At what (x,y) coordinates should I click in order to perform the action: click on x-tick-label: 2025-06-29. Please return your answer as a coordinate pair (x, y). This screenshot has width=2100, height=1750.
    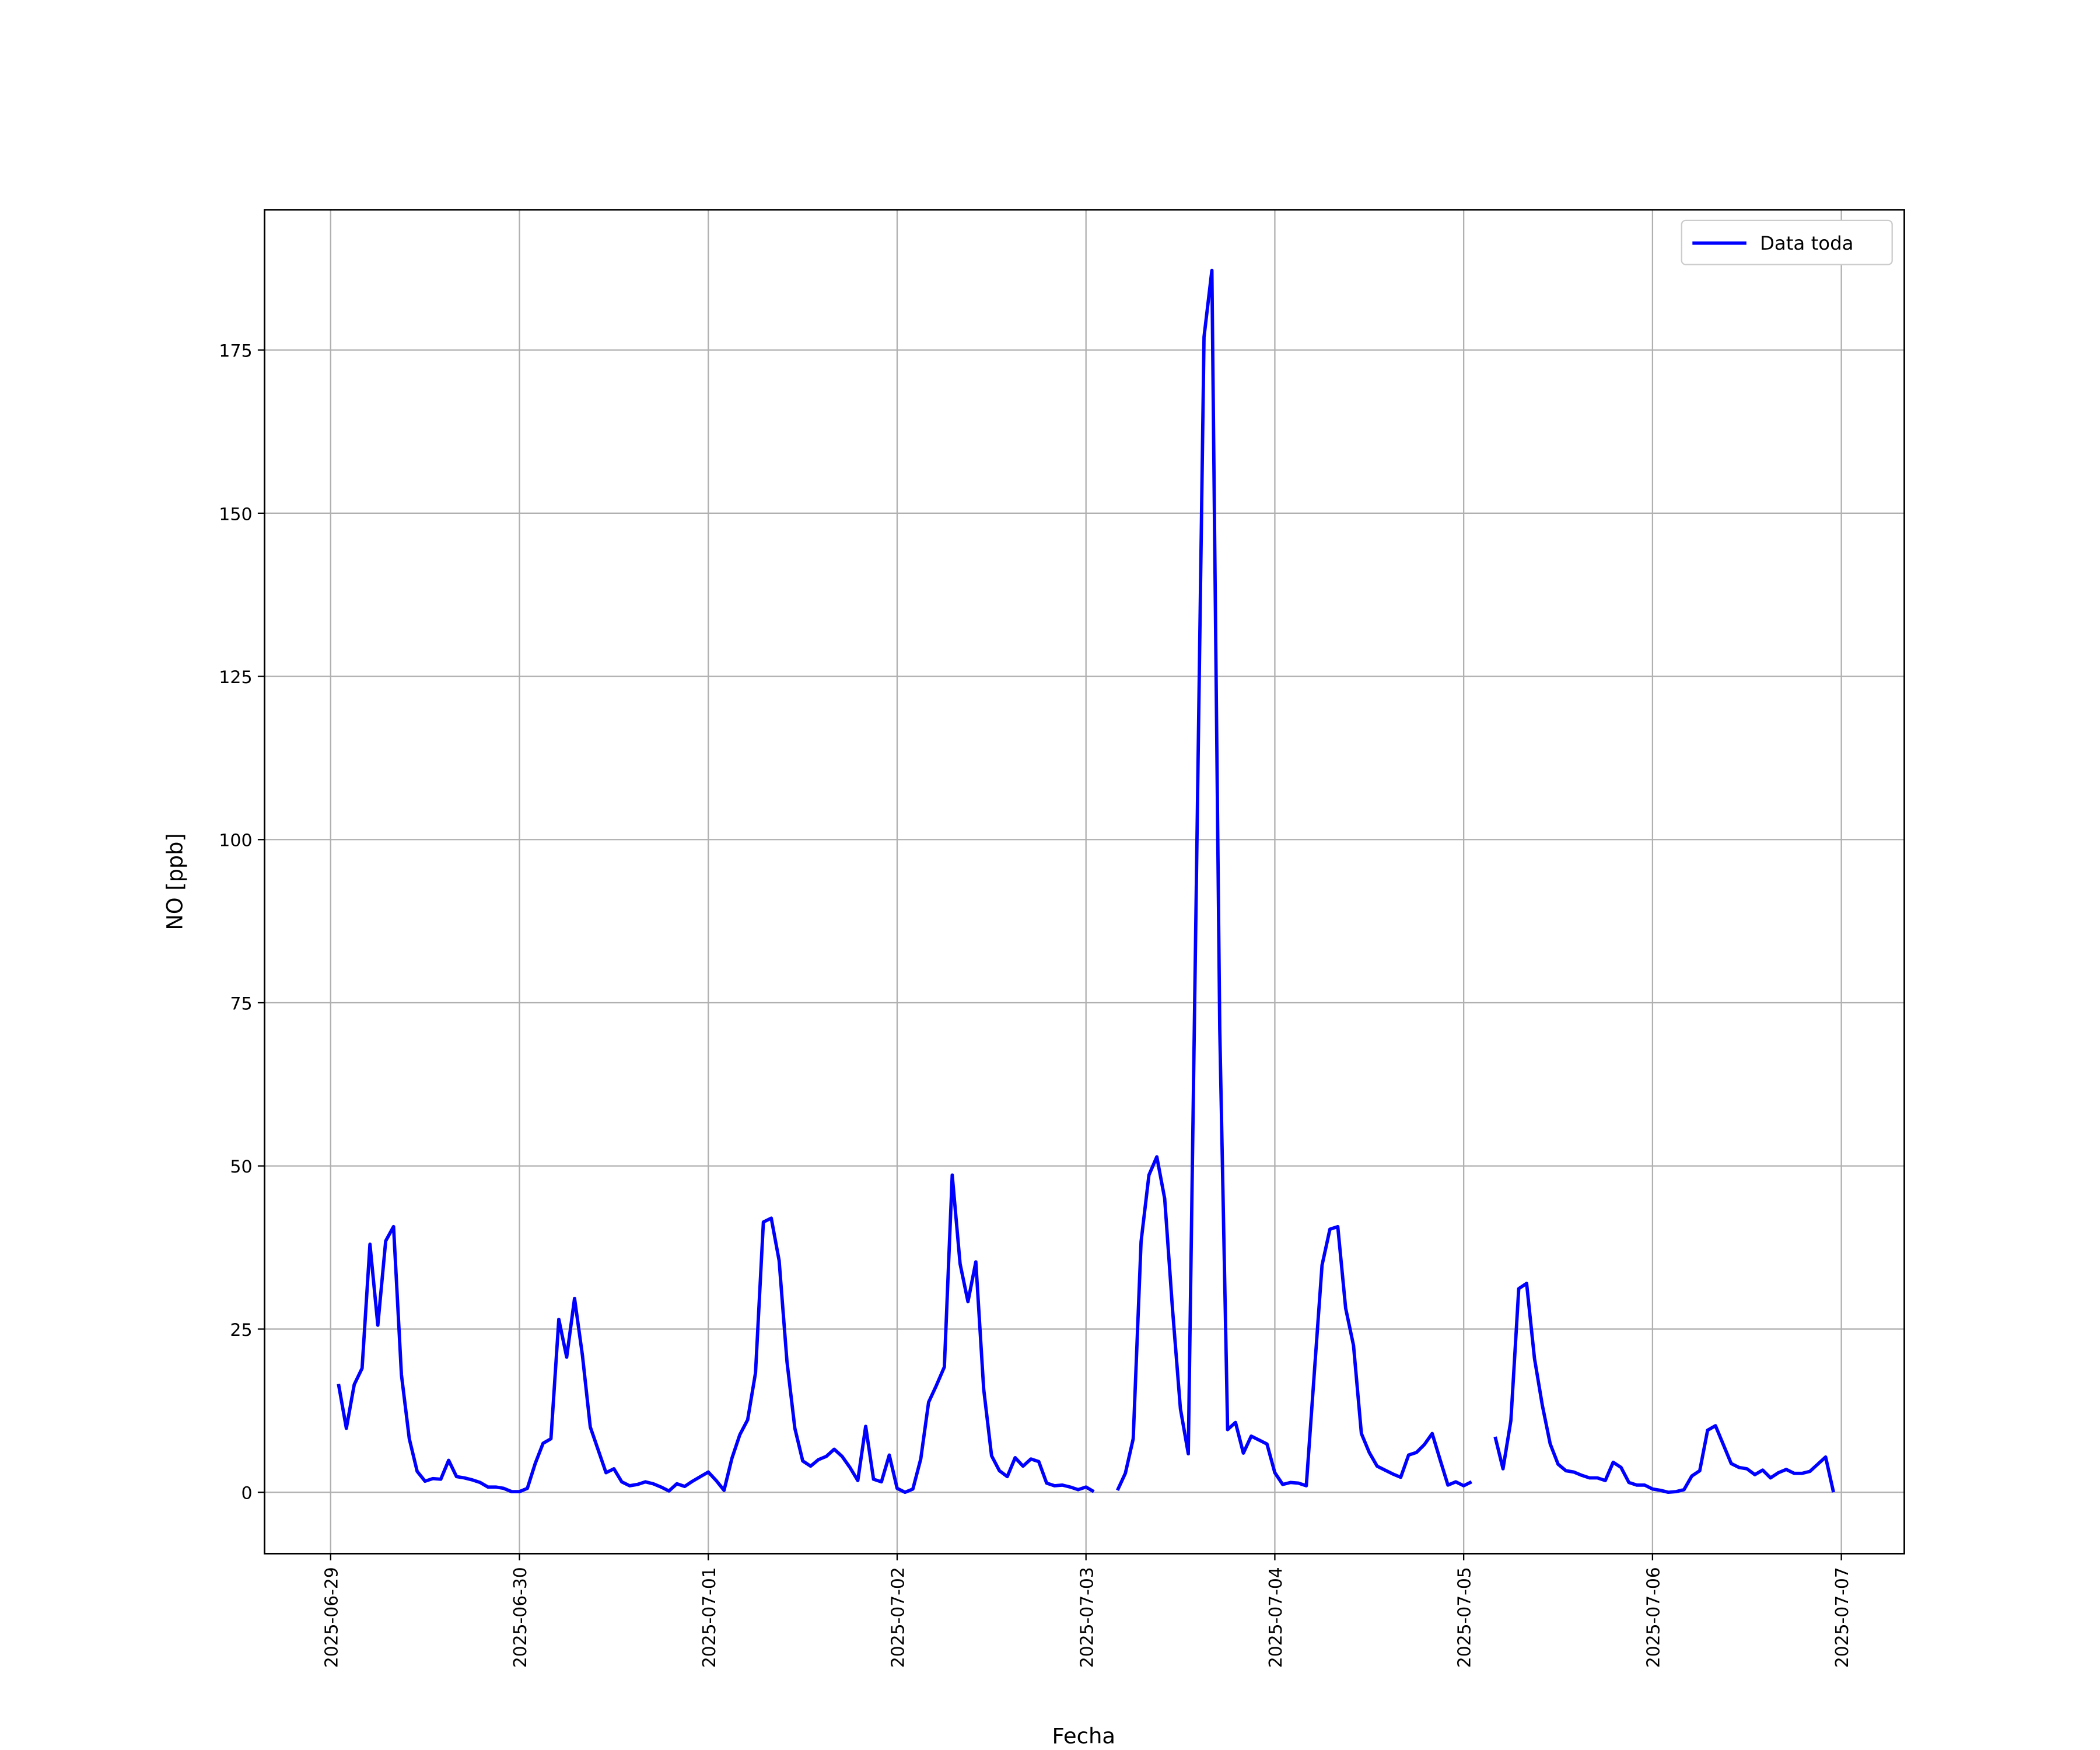
    Looking at the image, I should click on (331, 1617).